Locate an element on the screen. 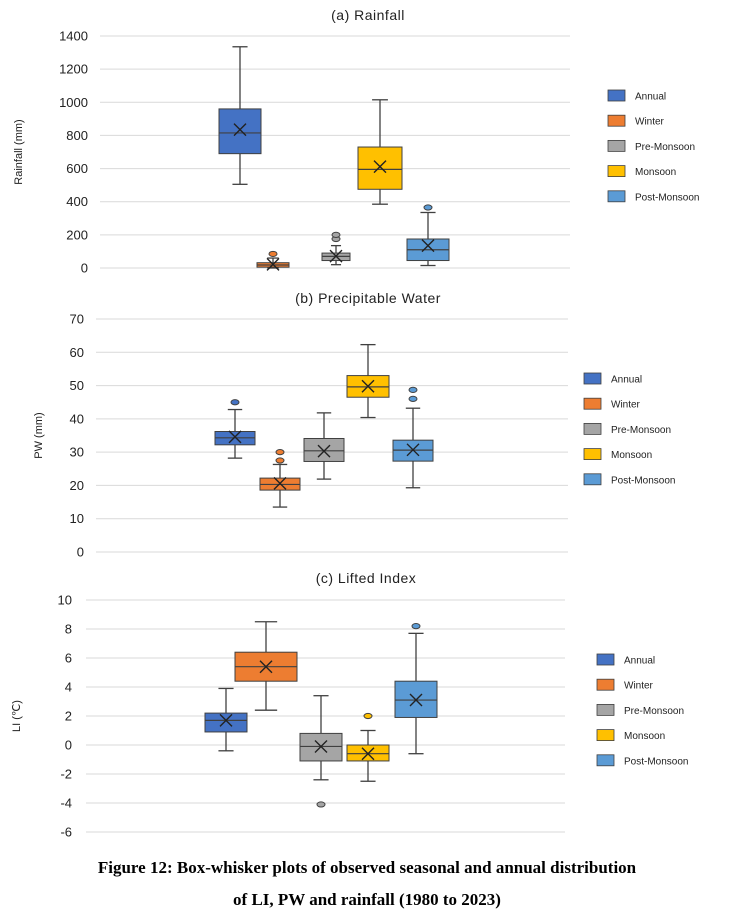 The height and width of the screenshot is (921, 734). y-tick-label: 10 is located at coordinates (65, 600).